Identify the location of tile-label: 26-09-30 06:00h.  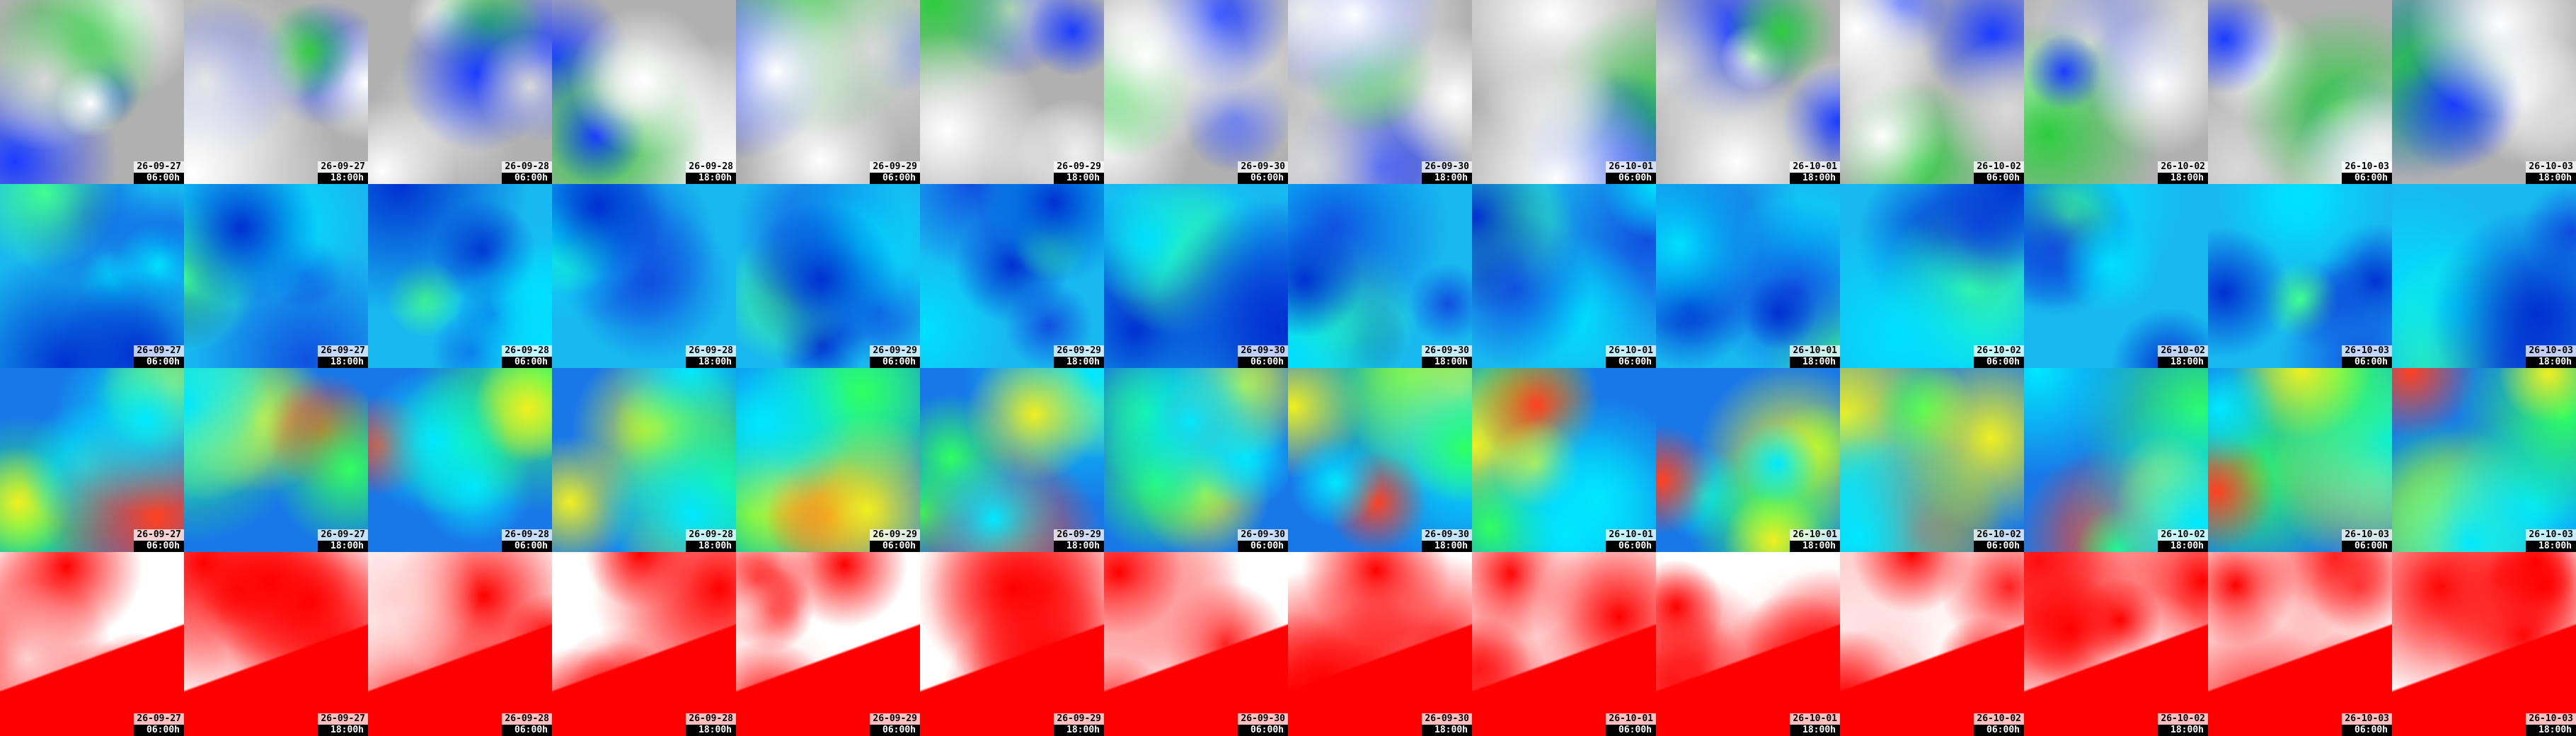
(1263, 172).